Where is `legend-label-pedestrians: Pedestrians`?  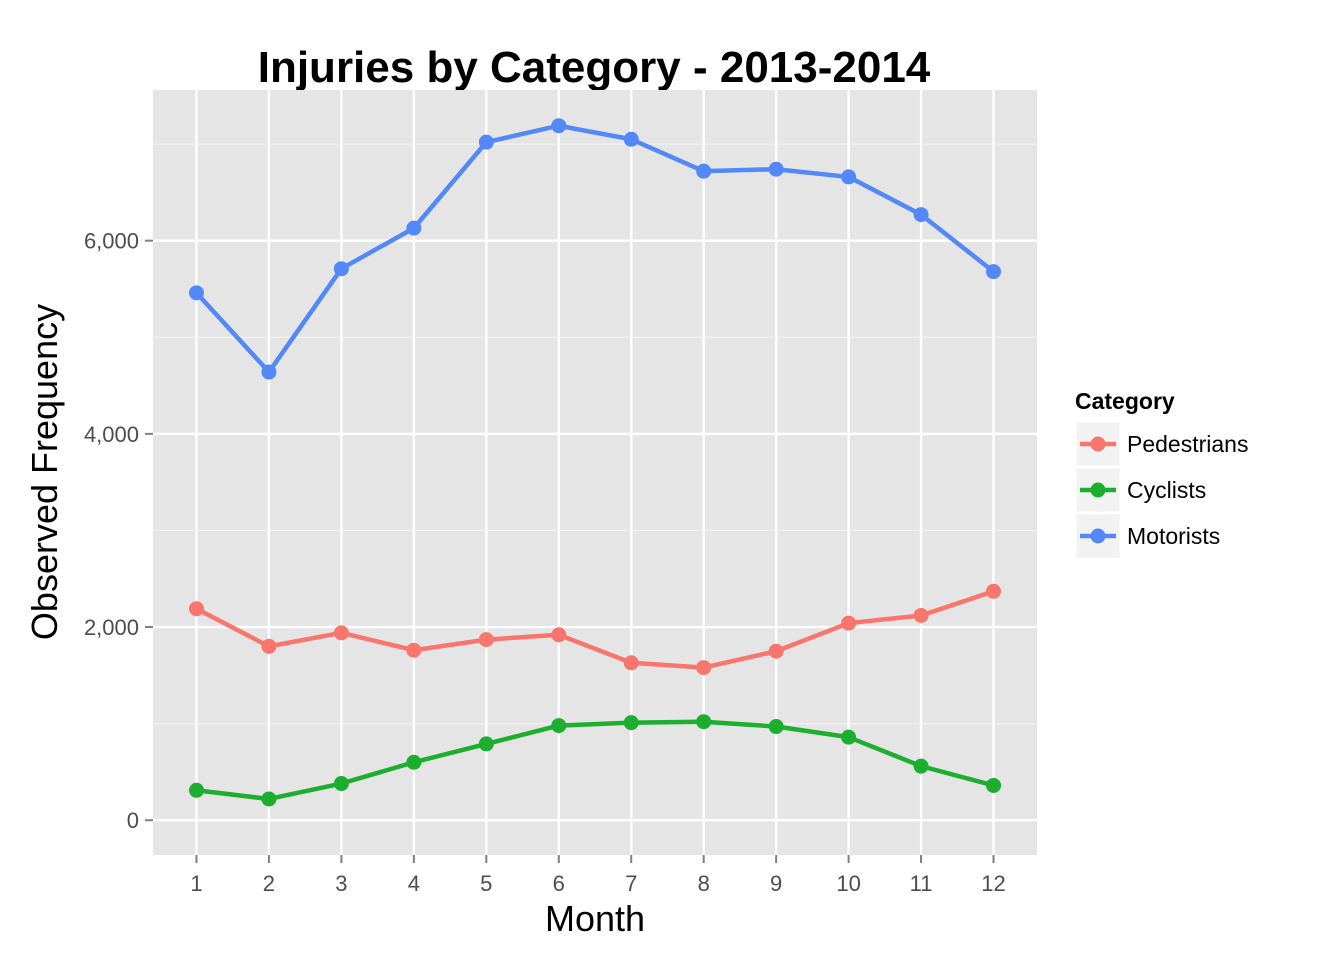 legend-label-pedestrians: Pedestrians is located at coordinates (1187, 444).